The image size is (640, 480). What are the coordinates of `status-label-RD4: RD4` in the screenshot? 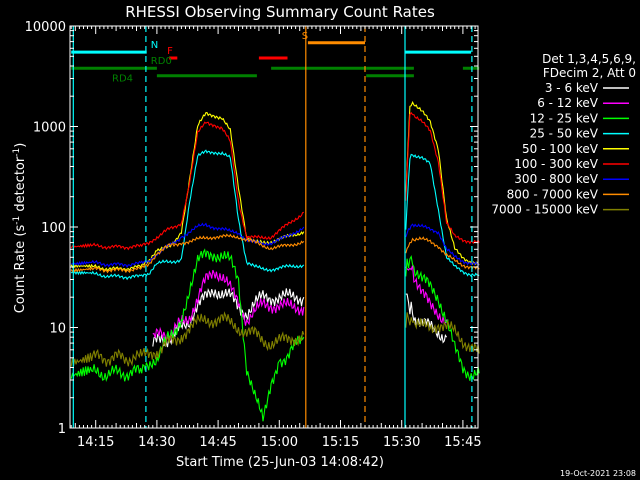 It's located at (122, 79).